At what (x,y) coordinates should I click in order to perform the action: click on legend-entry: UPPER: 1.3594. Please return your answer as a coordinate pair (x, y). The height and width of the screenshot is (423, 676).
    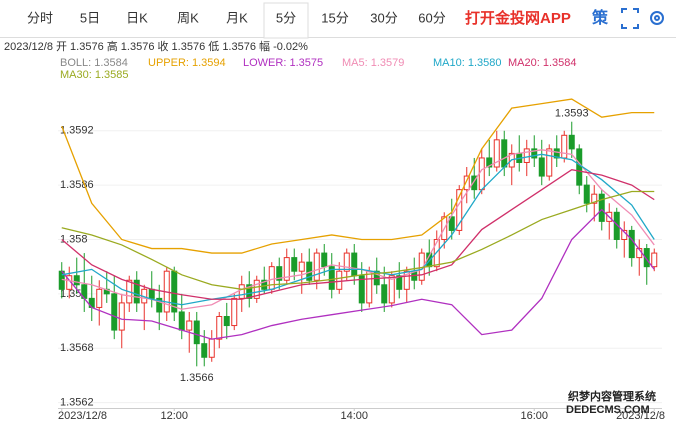
    Looking at the image, I should click on (187, 63).